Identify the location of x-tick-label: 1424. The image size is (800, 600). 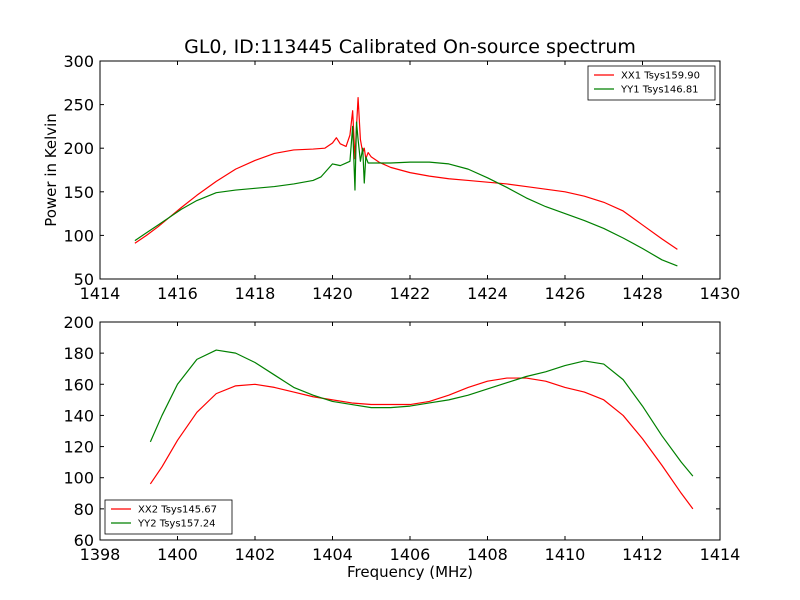
(487, 293).